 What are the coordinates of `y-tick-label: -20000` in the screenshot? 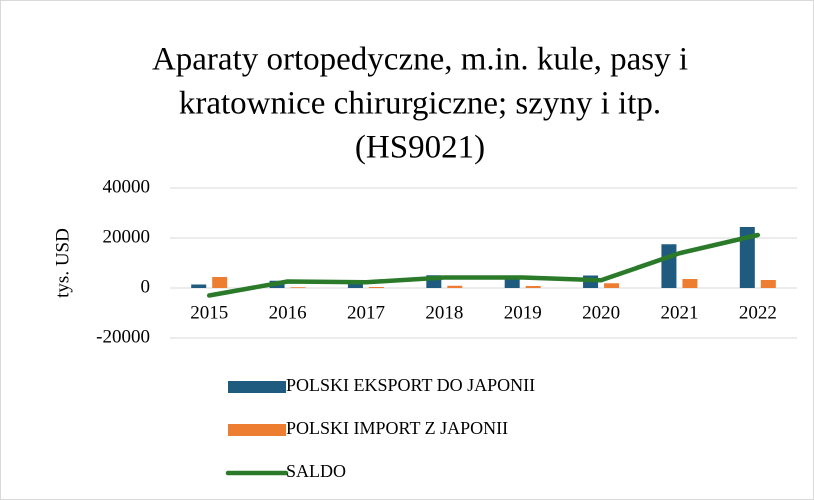 It's located at (123, 336).